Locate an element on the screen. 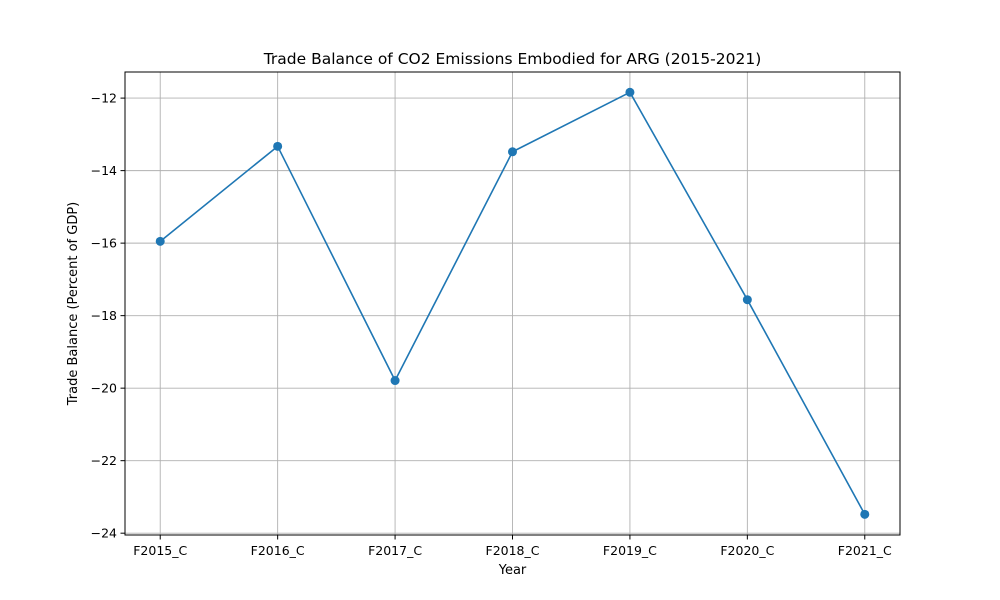 This screenshot has height=600, width=1000. y-tick-label: −18 is located at coordinates (104, 315).